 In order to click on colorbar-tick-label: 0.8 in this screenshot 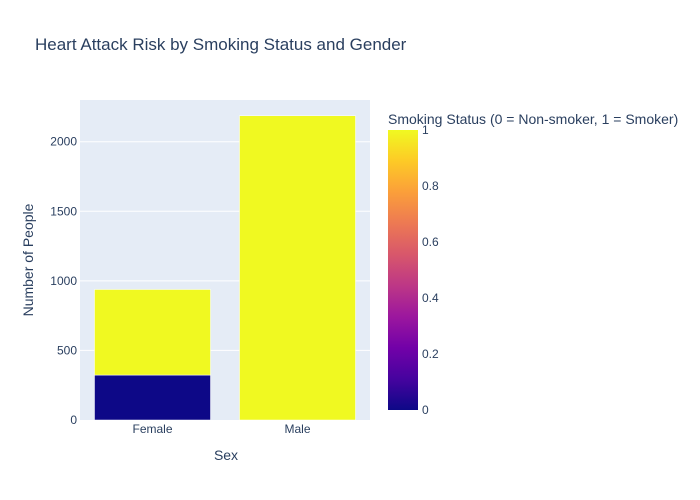, I will do `click(430, 186)`.